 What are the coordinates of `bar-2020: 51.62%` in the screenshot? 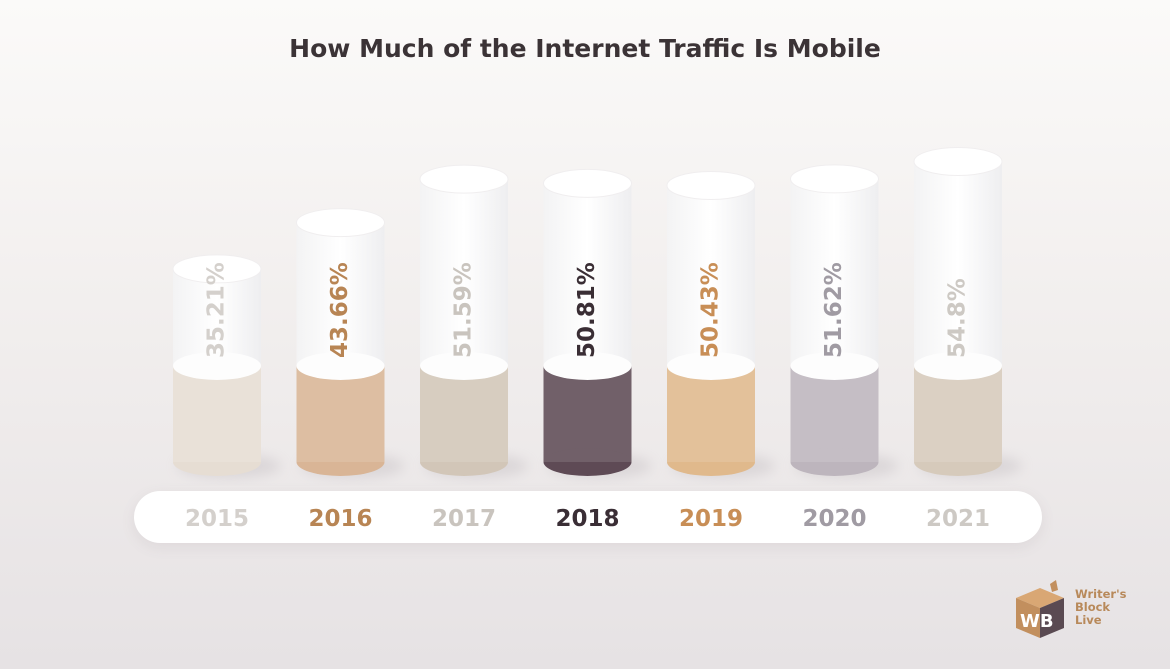 It's located at (844, 321).